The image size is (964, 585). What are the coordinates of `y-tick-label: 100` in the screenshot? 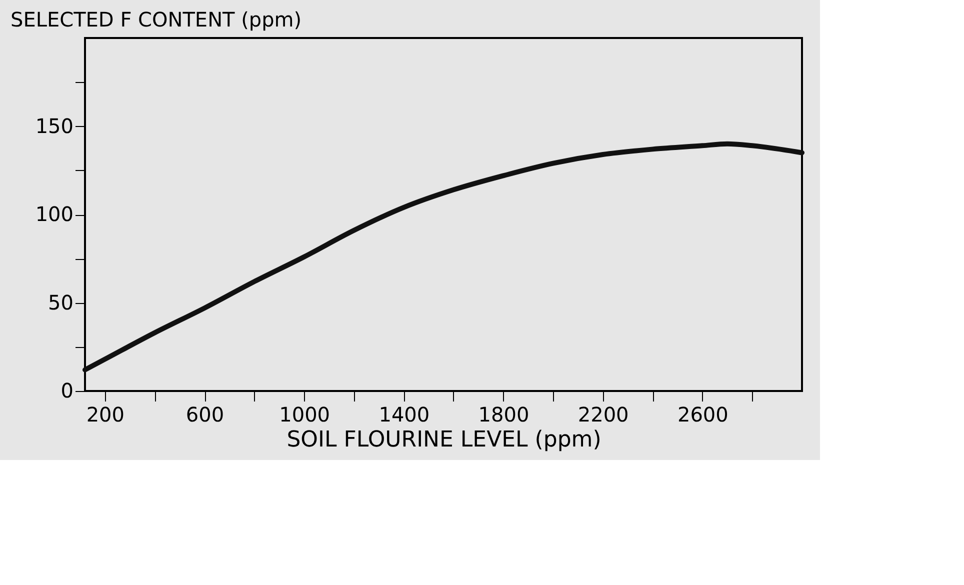 It's located at (54, 214).